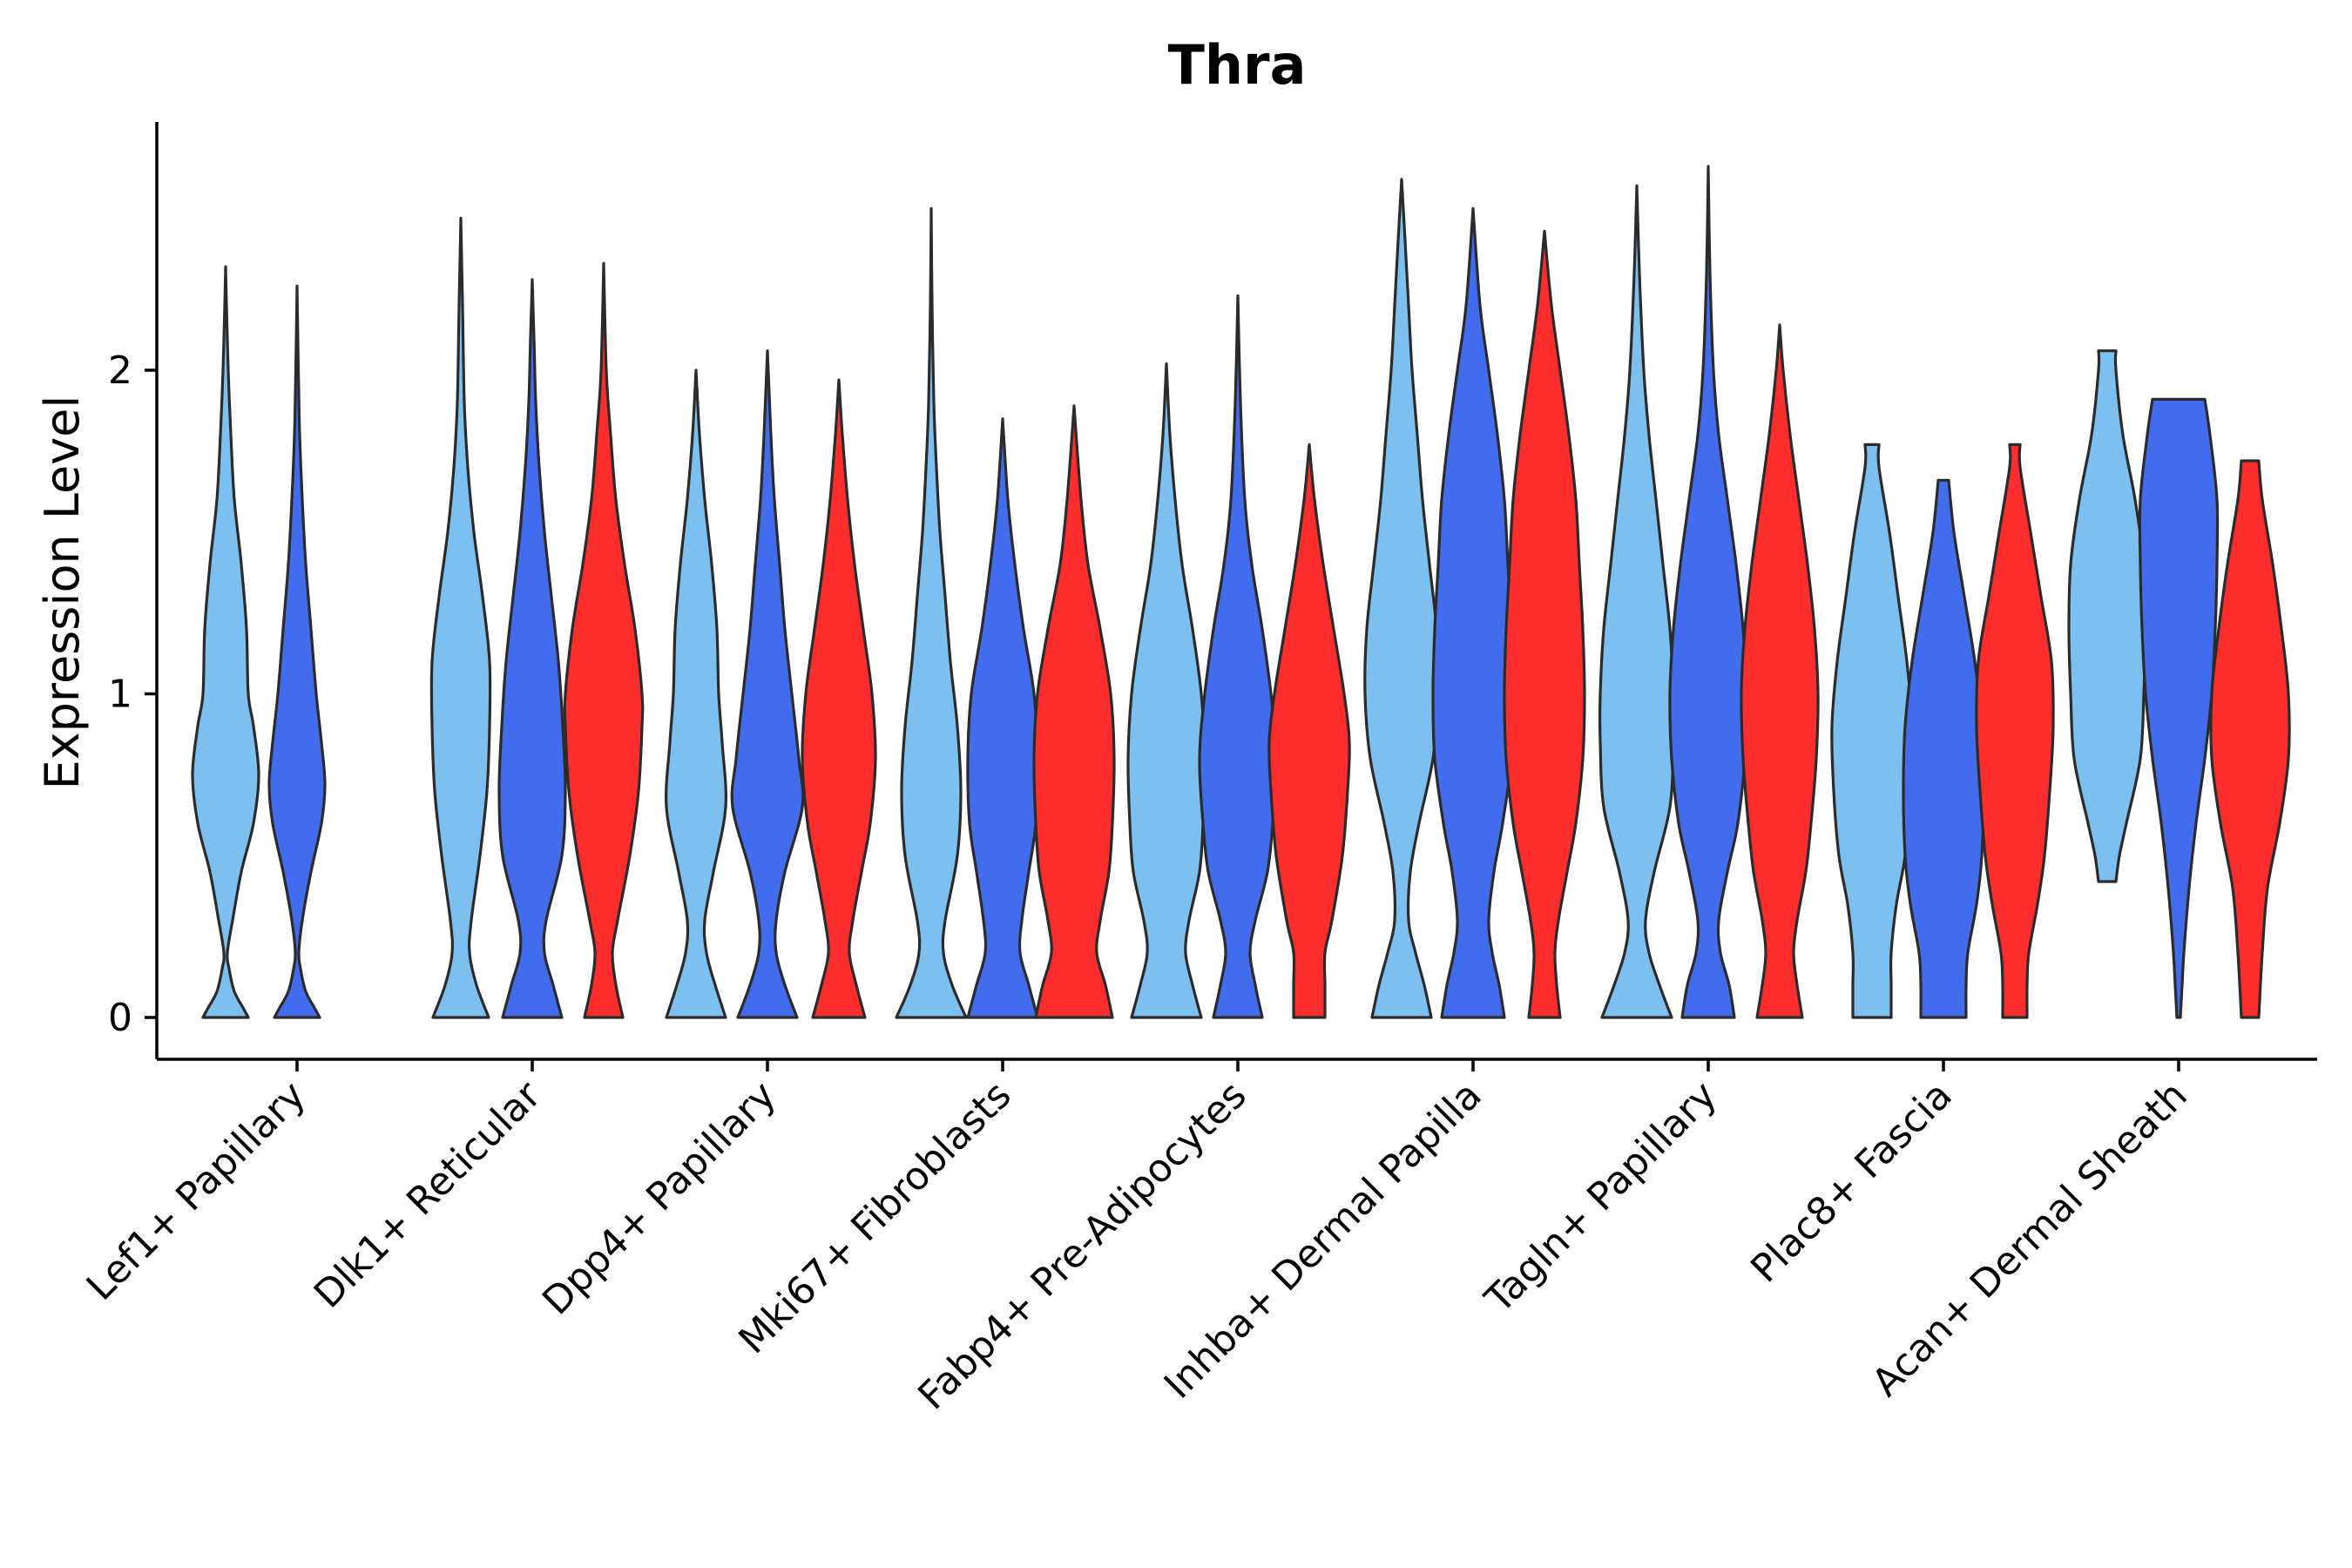 The width and height of the screenshot is (2352, 1568). I want to click on y-tick-label-0: 0, so click(120, 1018).